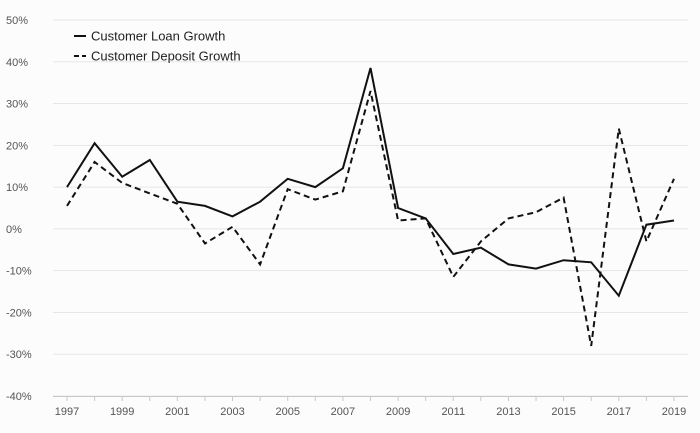 The height and width of the screenshot is (433, 700). What do you see at coordinates (508, 412) in the screenshot?
I see `x-tick-label: 2013` at bounding box center [508, 412].